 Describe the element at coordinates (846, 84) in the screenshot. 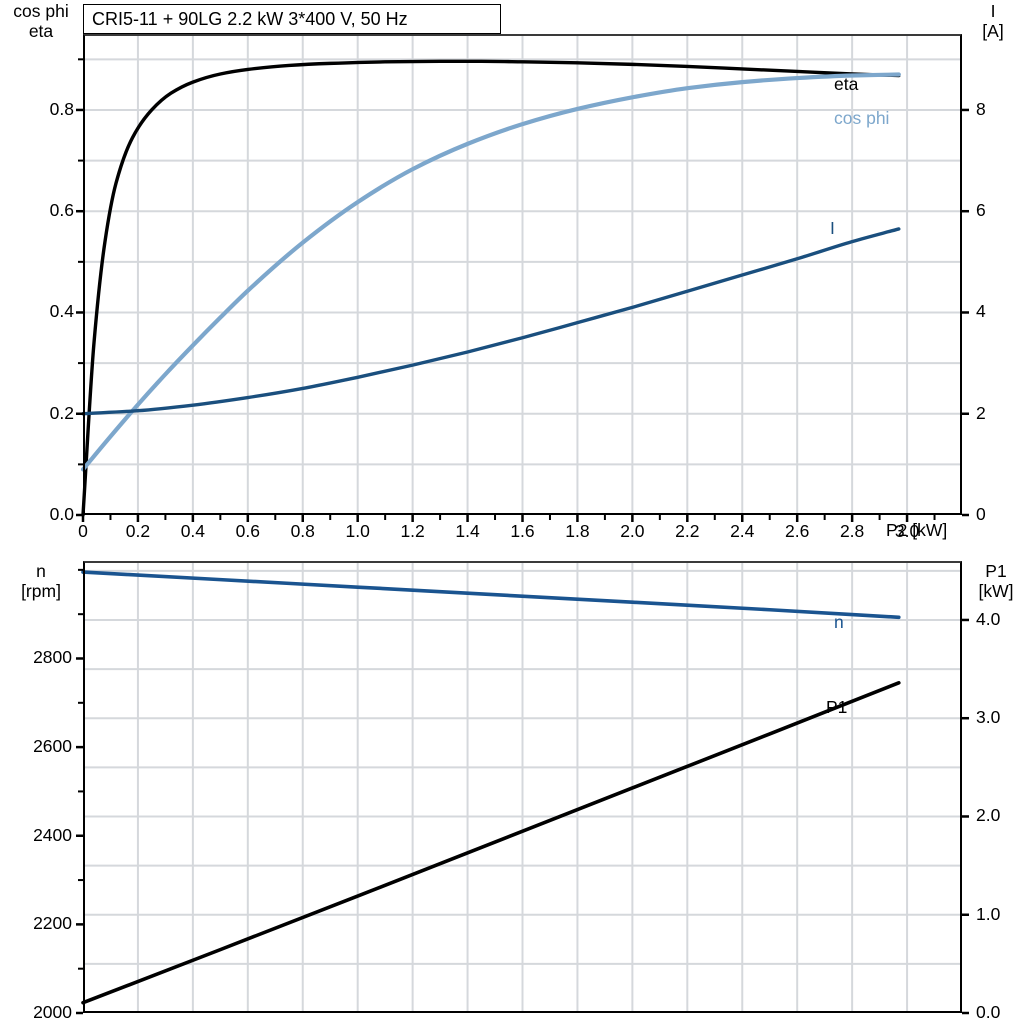

I see `curve-label-eta: eta` at that location.